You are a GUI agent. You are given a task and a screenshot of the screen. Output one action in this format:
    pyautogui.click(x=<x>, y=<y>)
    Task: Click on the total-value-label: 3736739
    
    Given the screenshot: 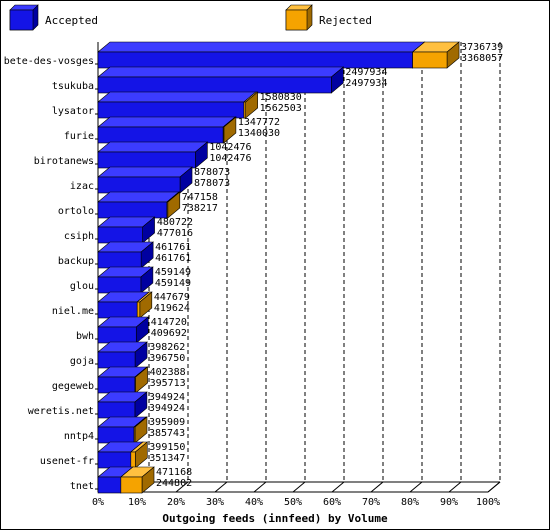 What is the action you would take?
    pyautogui.click(x=482, y=47)
    